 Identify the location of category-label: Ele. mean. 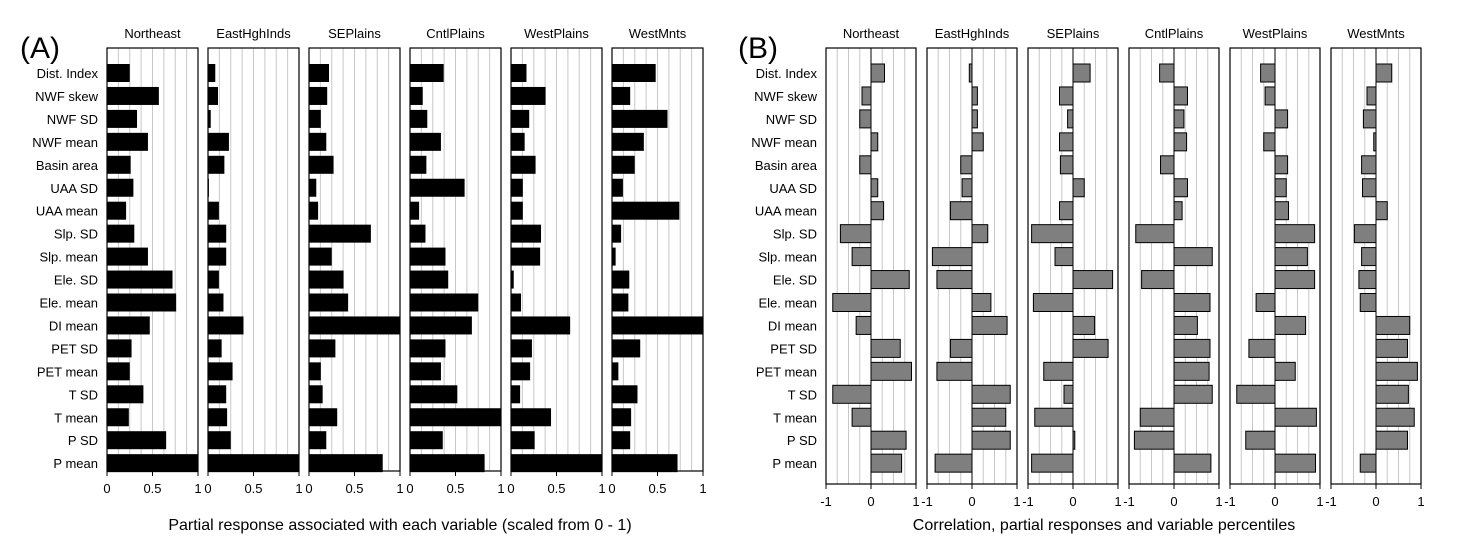
(787, 303).